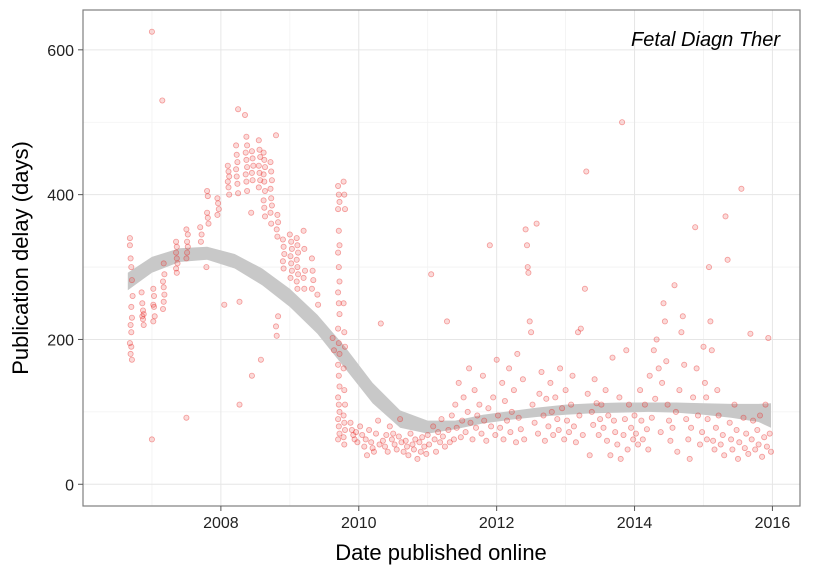 The image size is (825, 570). What do you see at coordinates (60, 340) in the screenshot?
I see `y-tick-label: 200` at bounding box center [60, 340].